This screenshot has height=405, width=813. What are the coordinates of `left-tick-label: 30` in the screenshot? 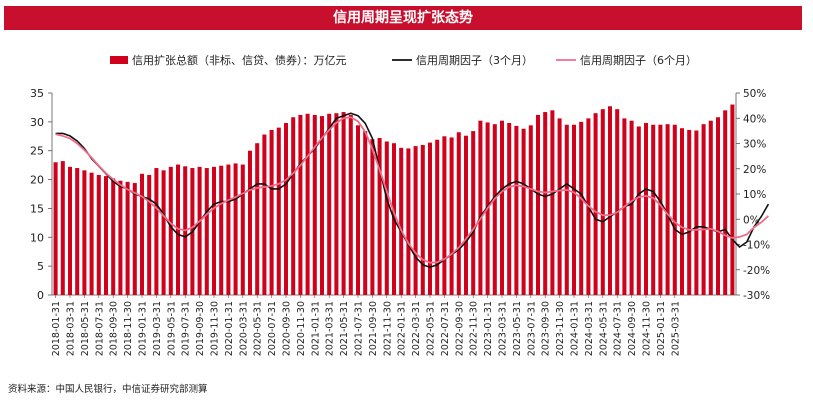 It's located at (37, 122).